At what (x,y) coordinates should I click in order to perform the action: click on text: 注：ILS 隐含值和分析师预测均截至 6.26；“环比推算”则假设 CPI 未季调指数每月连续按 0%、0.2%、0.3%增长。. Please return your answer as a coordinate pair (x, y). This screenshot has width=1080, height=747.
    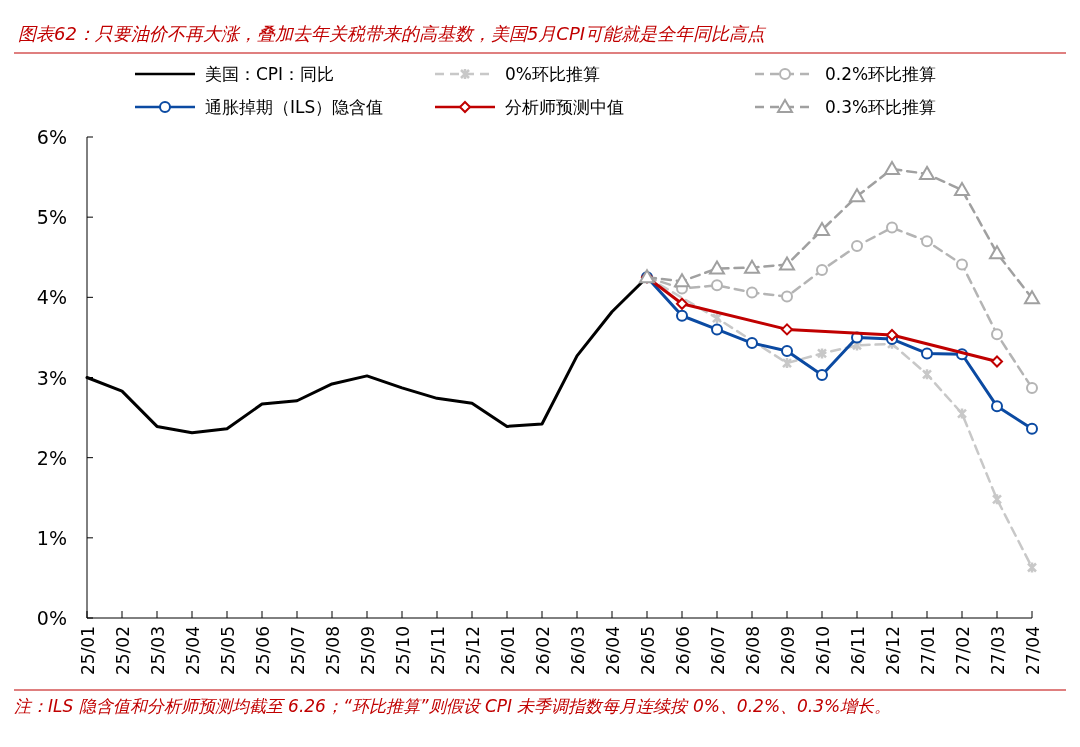
    Looking at the image, I should click on (453, 706).